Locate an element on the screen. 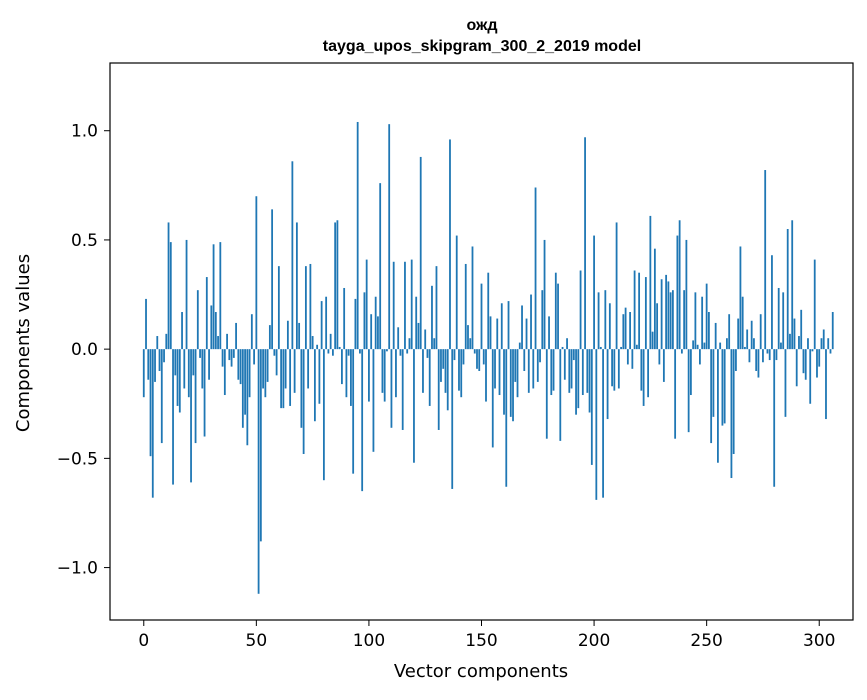 This screenshot has height=700, width=867. y-tick-label: 1.0 is located at coordinates (84, 132).